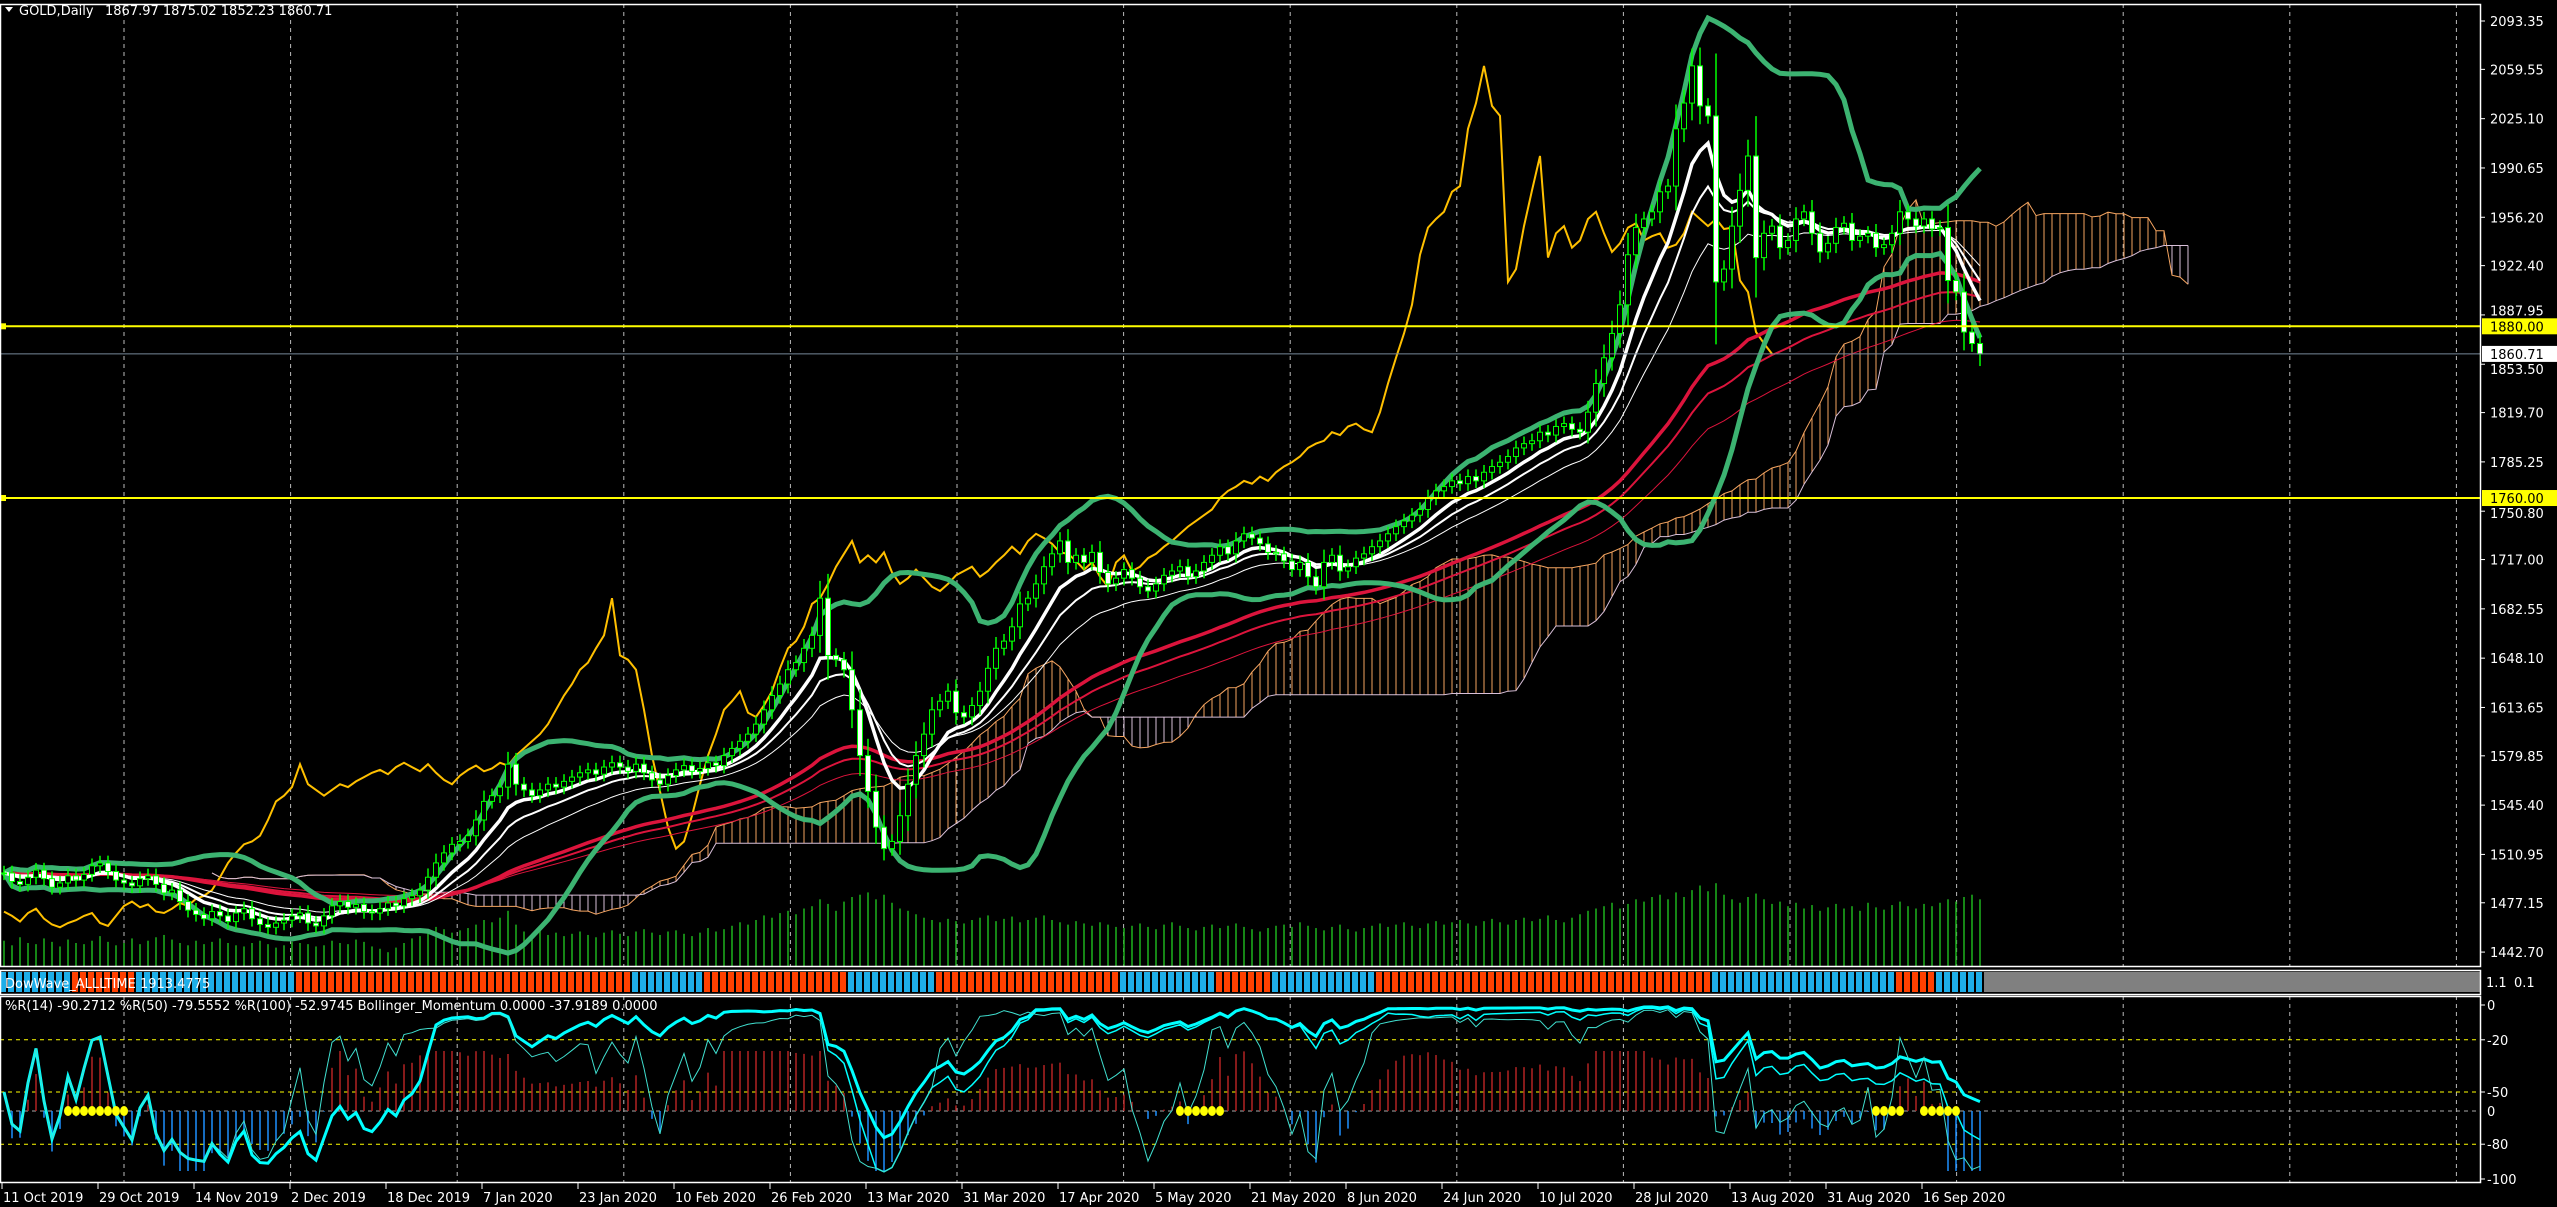 Image resolution: width=2557 pixels, height=1207 pixels. What do you see at coordinates (2517, 610) in the screenshot?
I see `price-tick-label: 1682.55` at bounding box center [2517, 610].